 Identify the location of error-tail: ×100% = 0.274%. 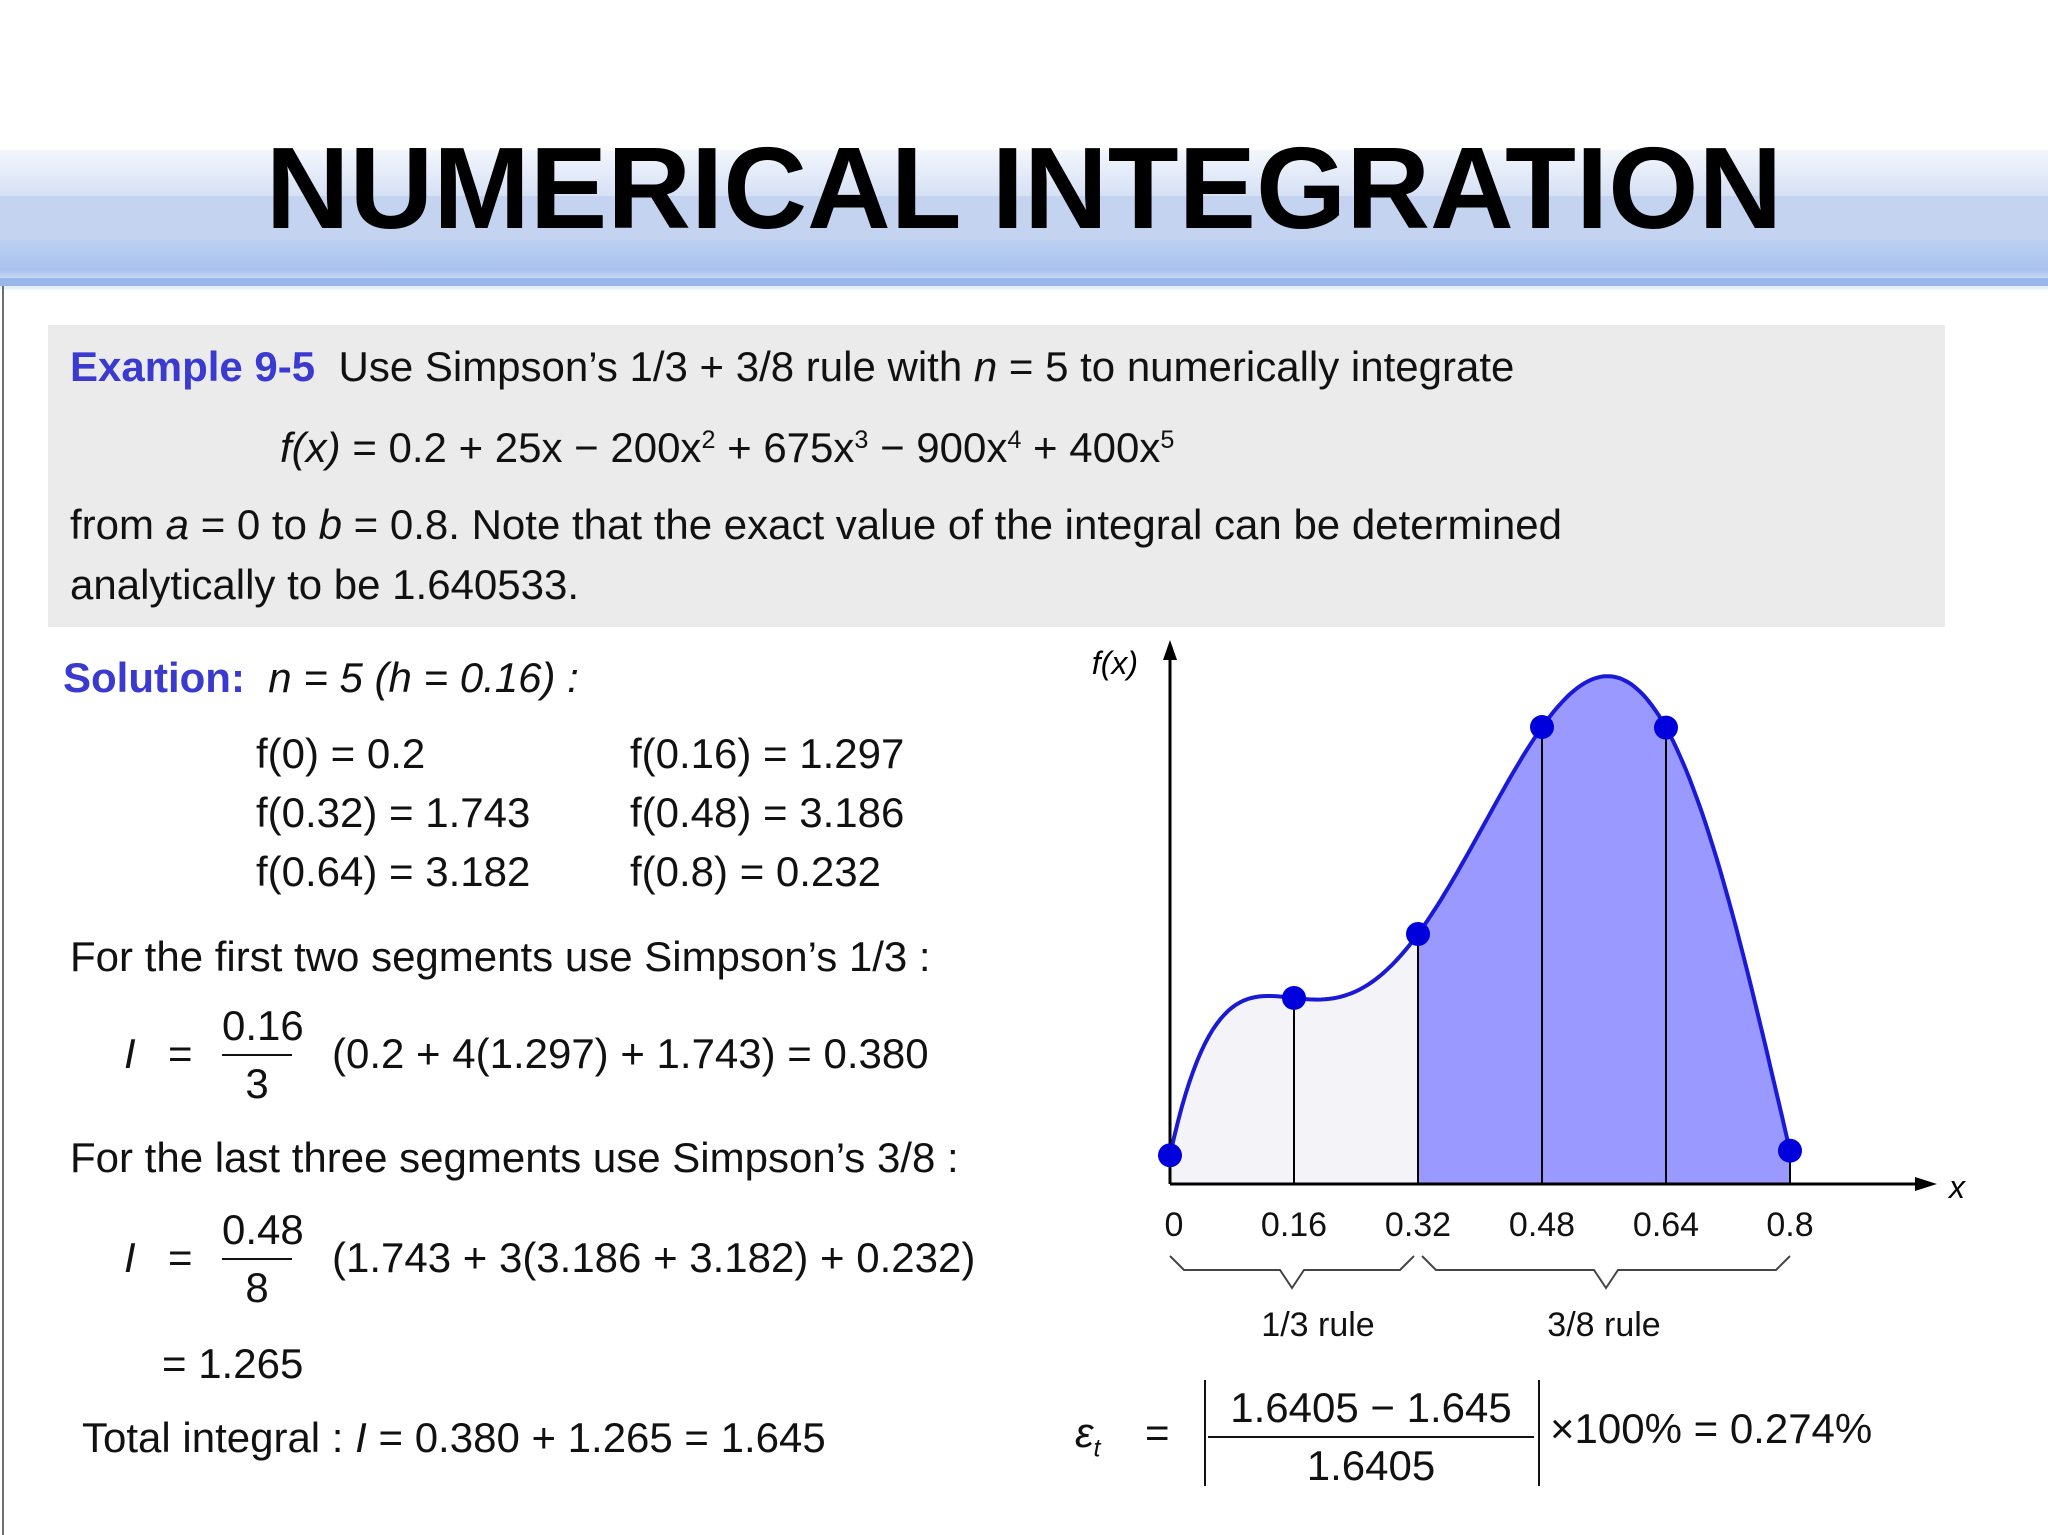
(1711, 1428).